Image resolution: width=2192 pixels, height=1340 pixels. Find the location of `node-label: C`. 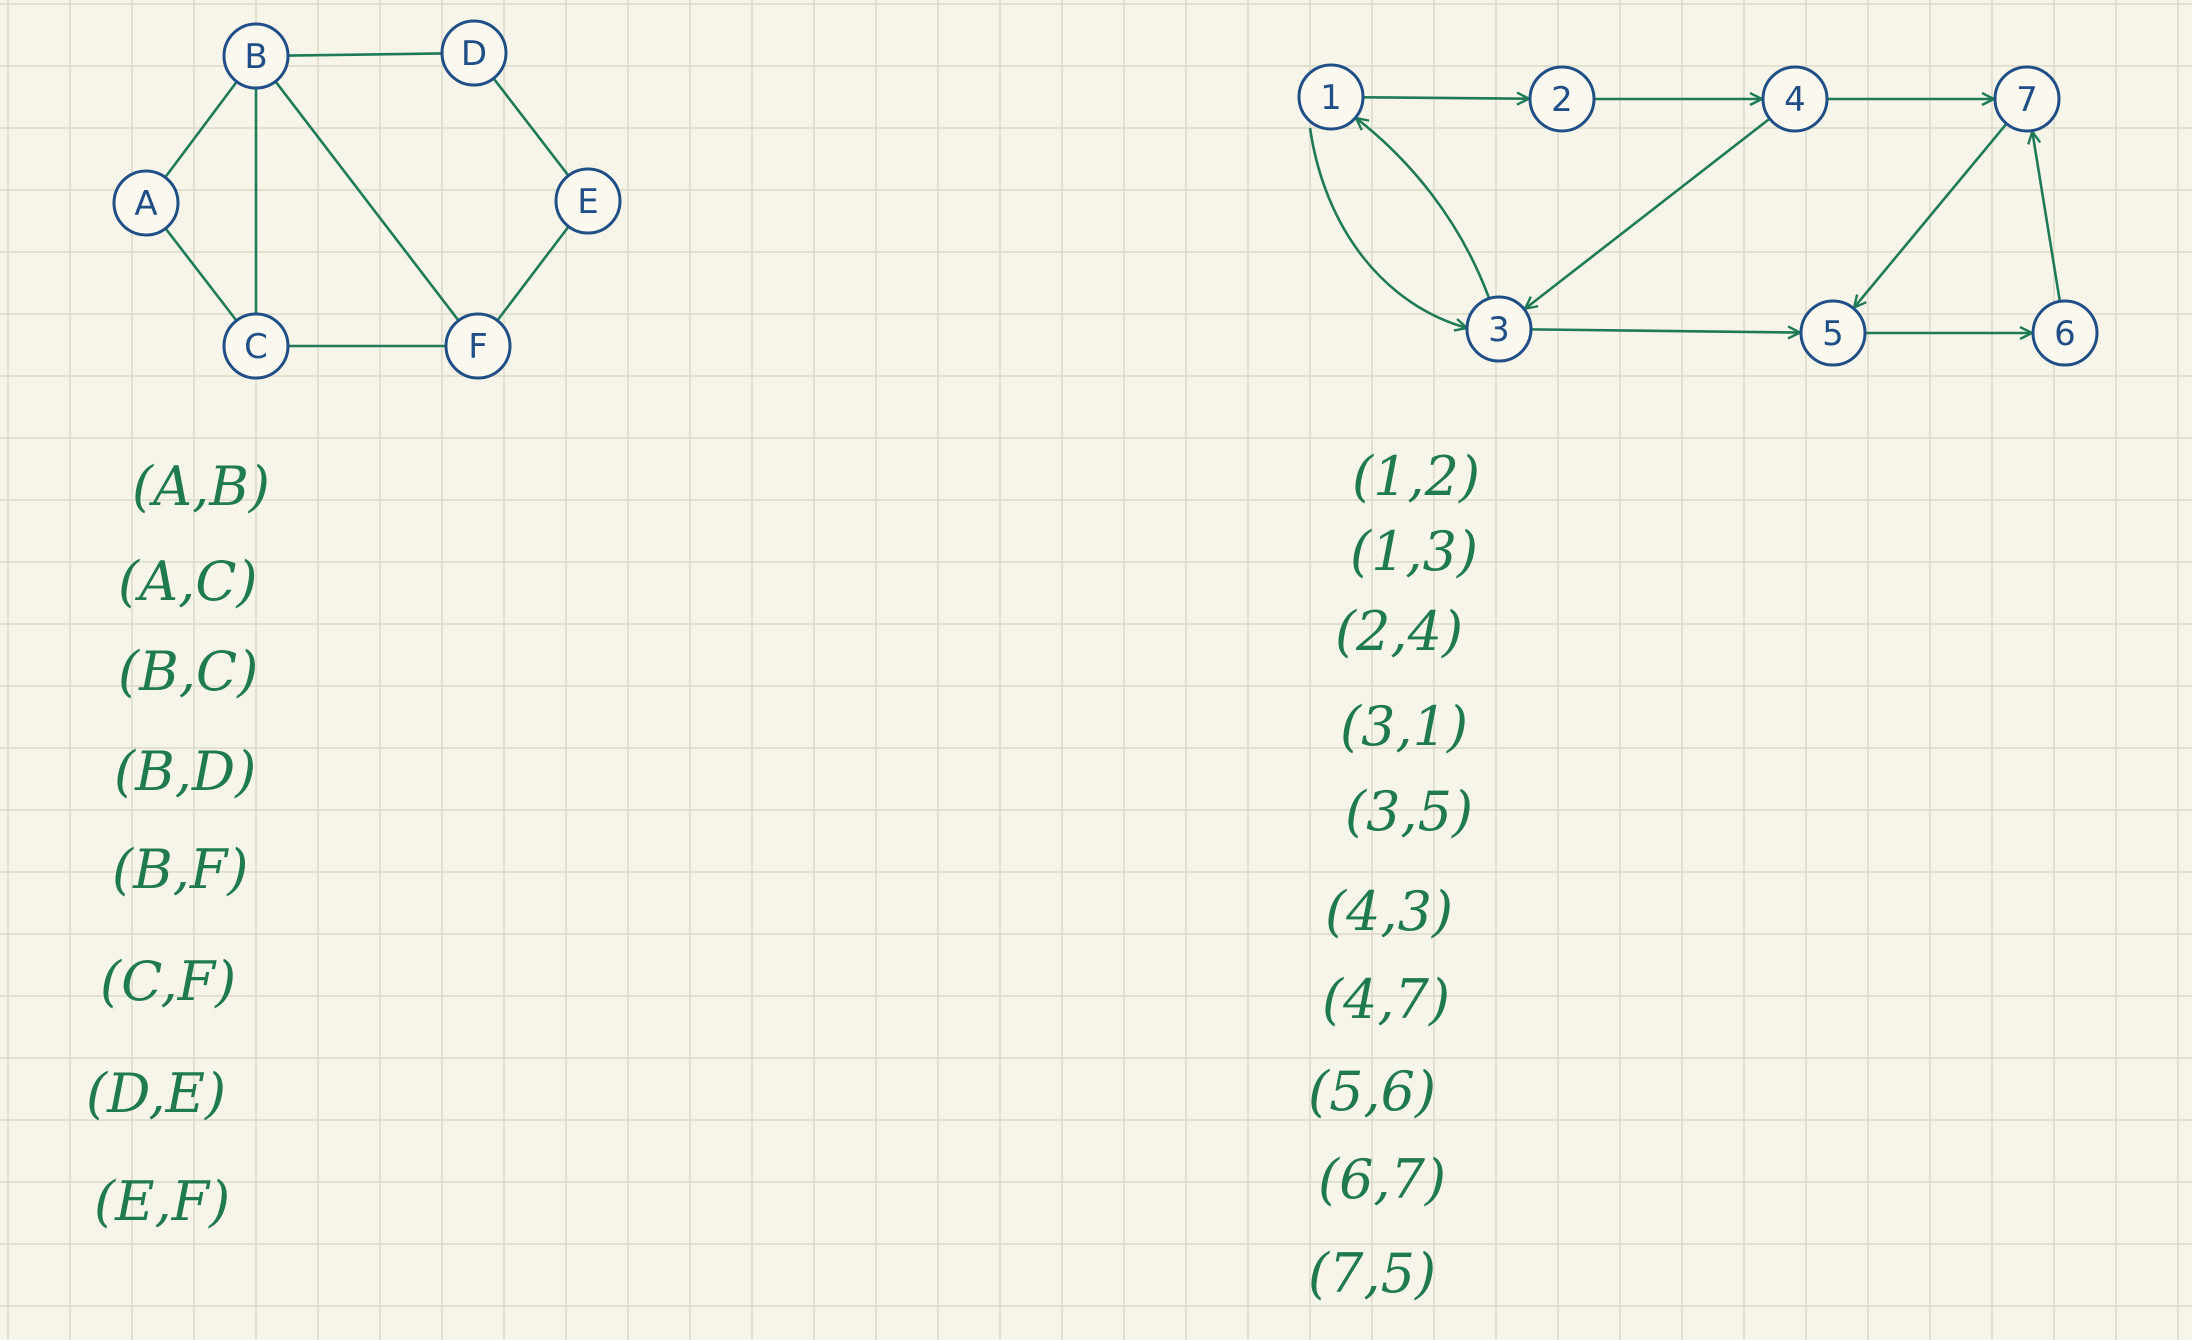

node-label: C is located at coordinates (256, 347).